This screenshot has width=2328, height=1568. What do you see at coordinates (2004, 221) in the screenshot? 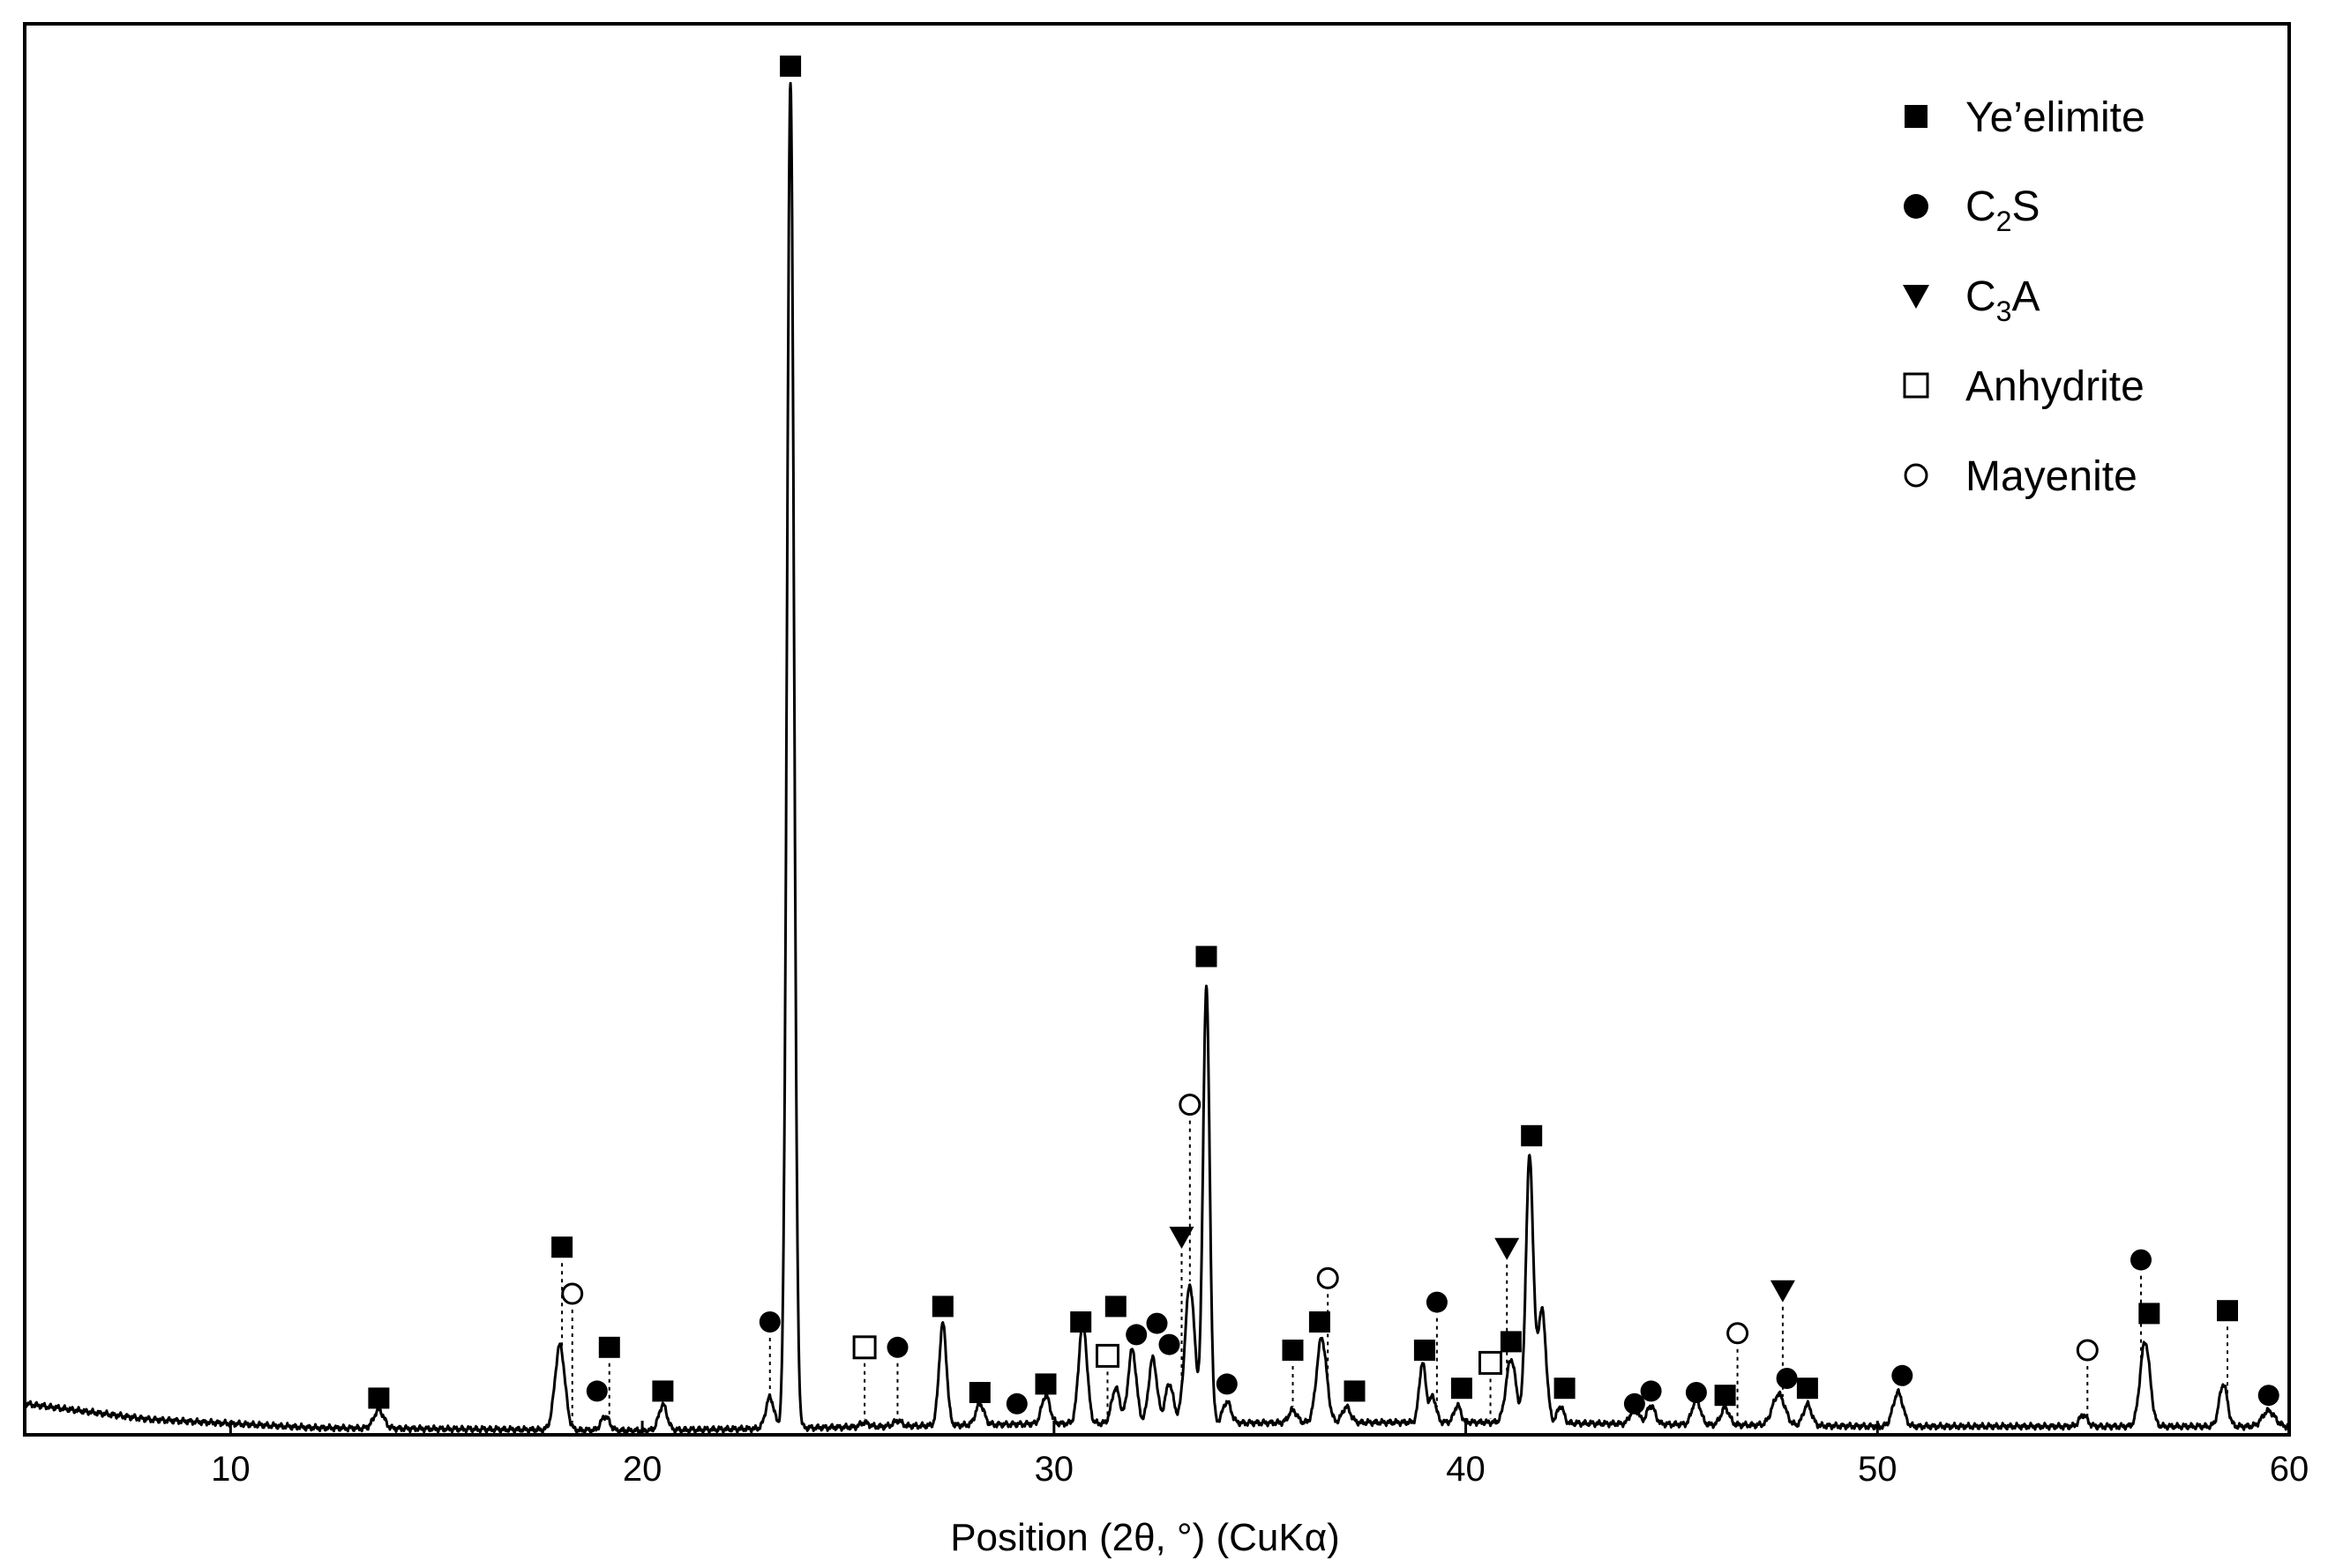
I see `legend-label-c2s-sub: 2` at bounding box center [2004, 221].